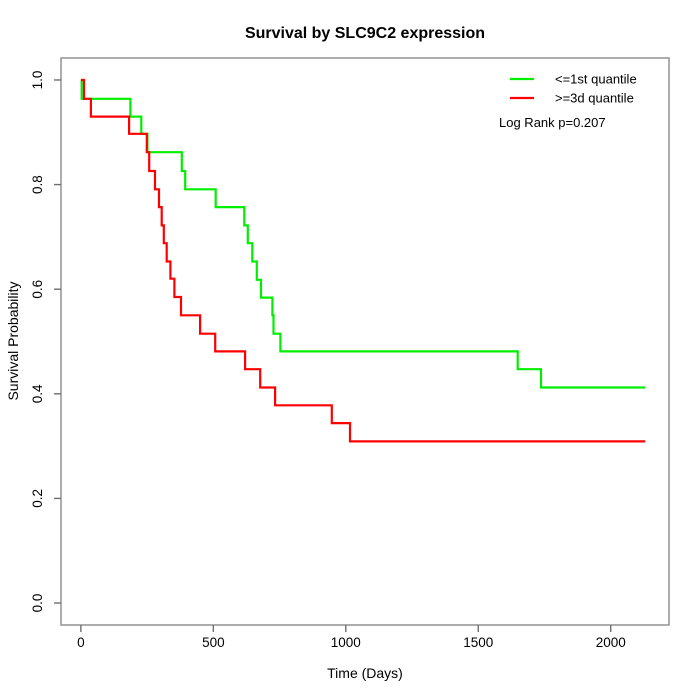 The width and height of the screenshot is (700, 700). What do you see at coordinates (346, 642) in the screenshot?
I see `x-tick-label: 1000` at bounding box center [346, 642].